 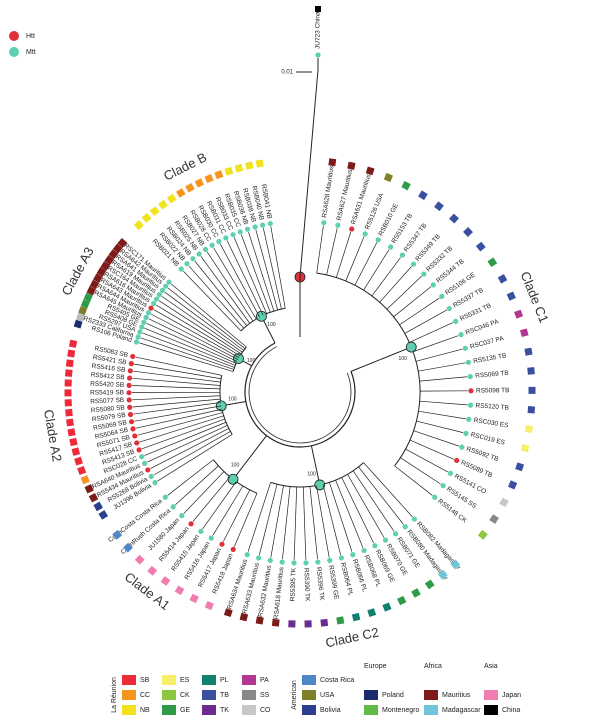 I want to click on legend-label: TB, so click(x=224, y=695).